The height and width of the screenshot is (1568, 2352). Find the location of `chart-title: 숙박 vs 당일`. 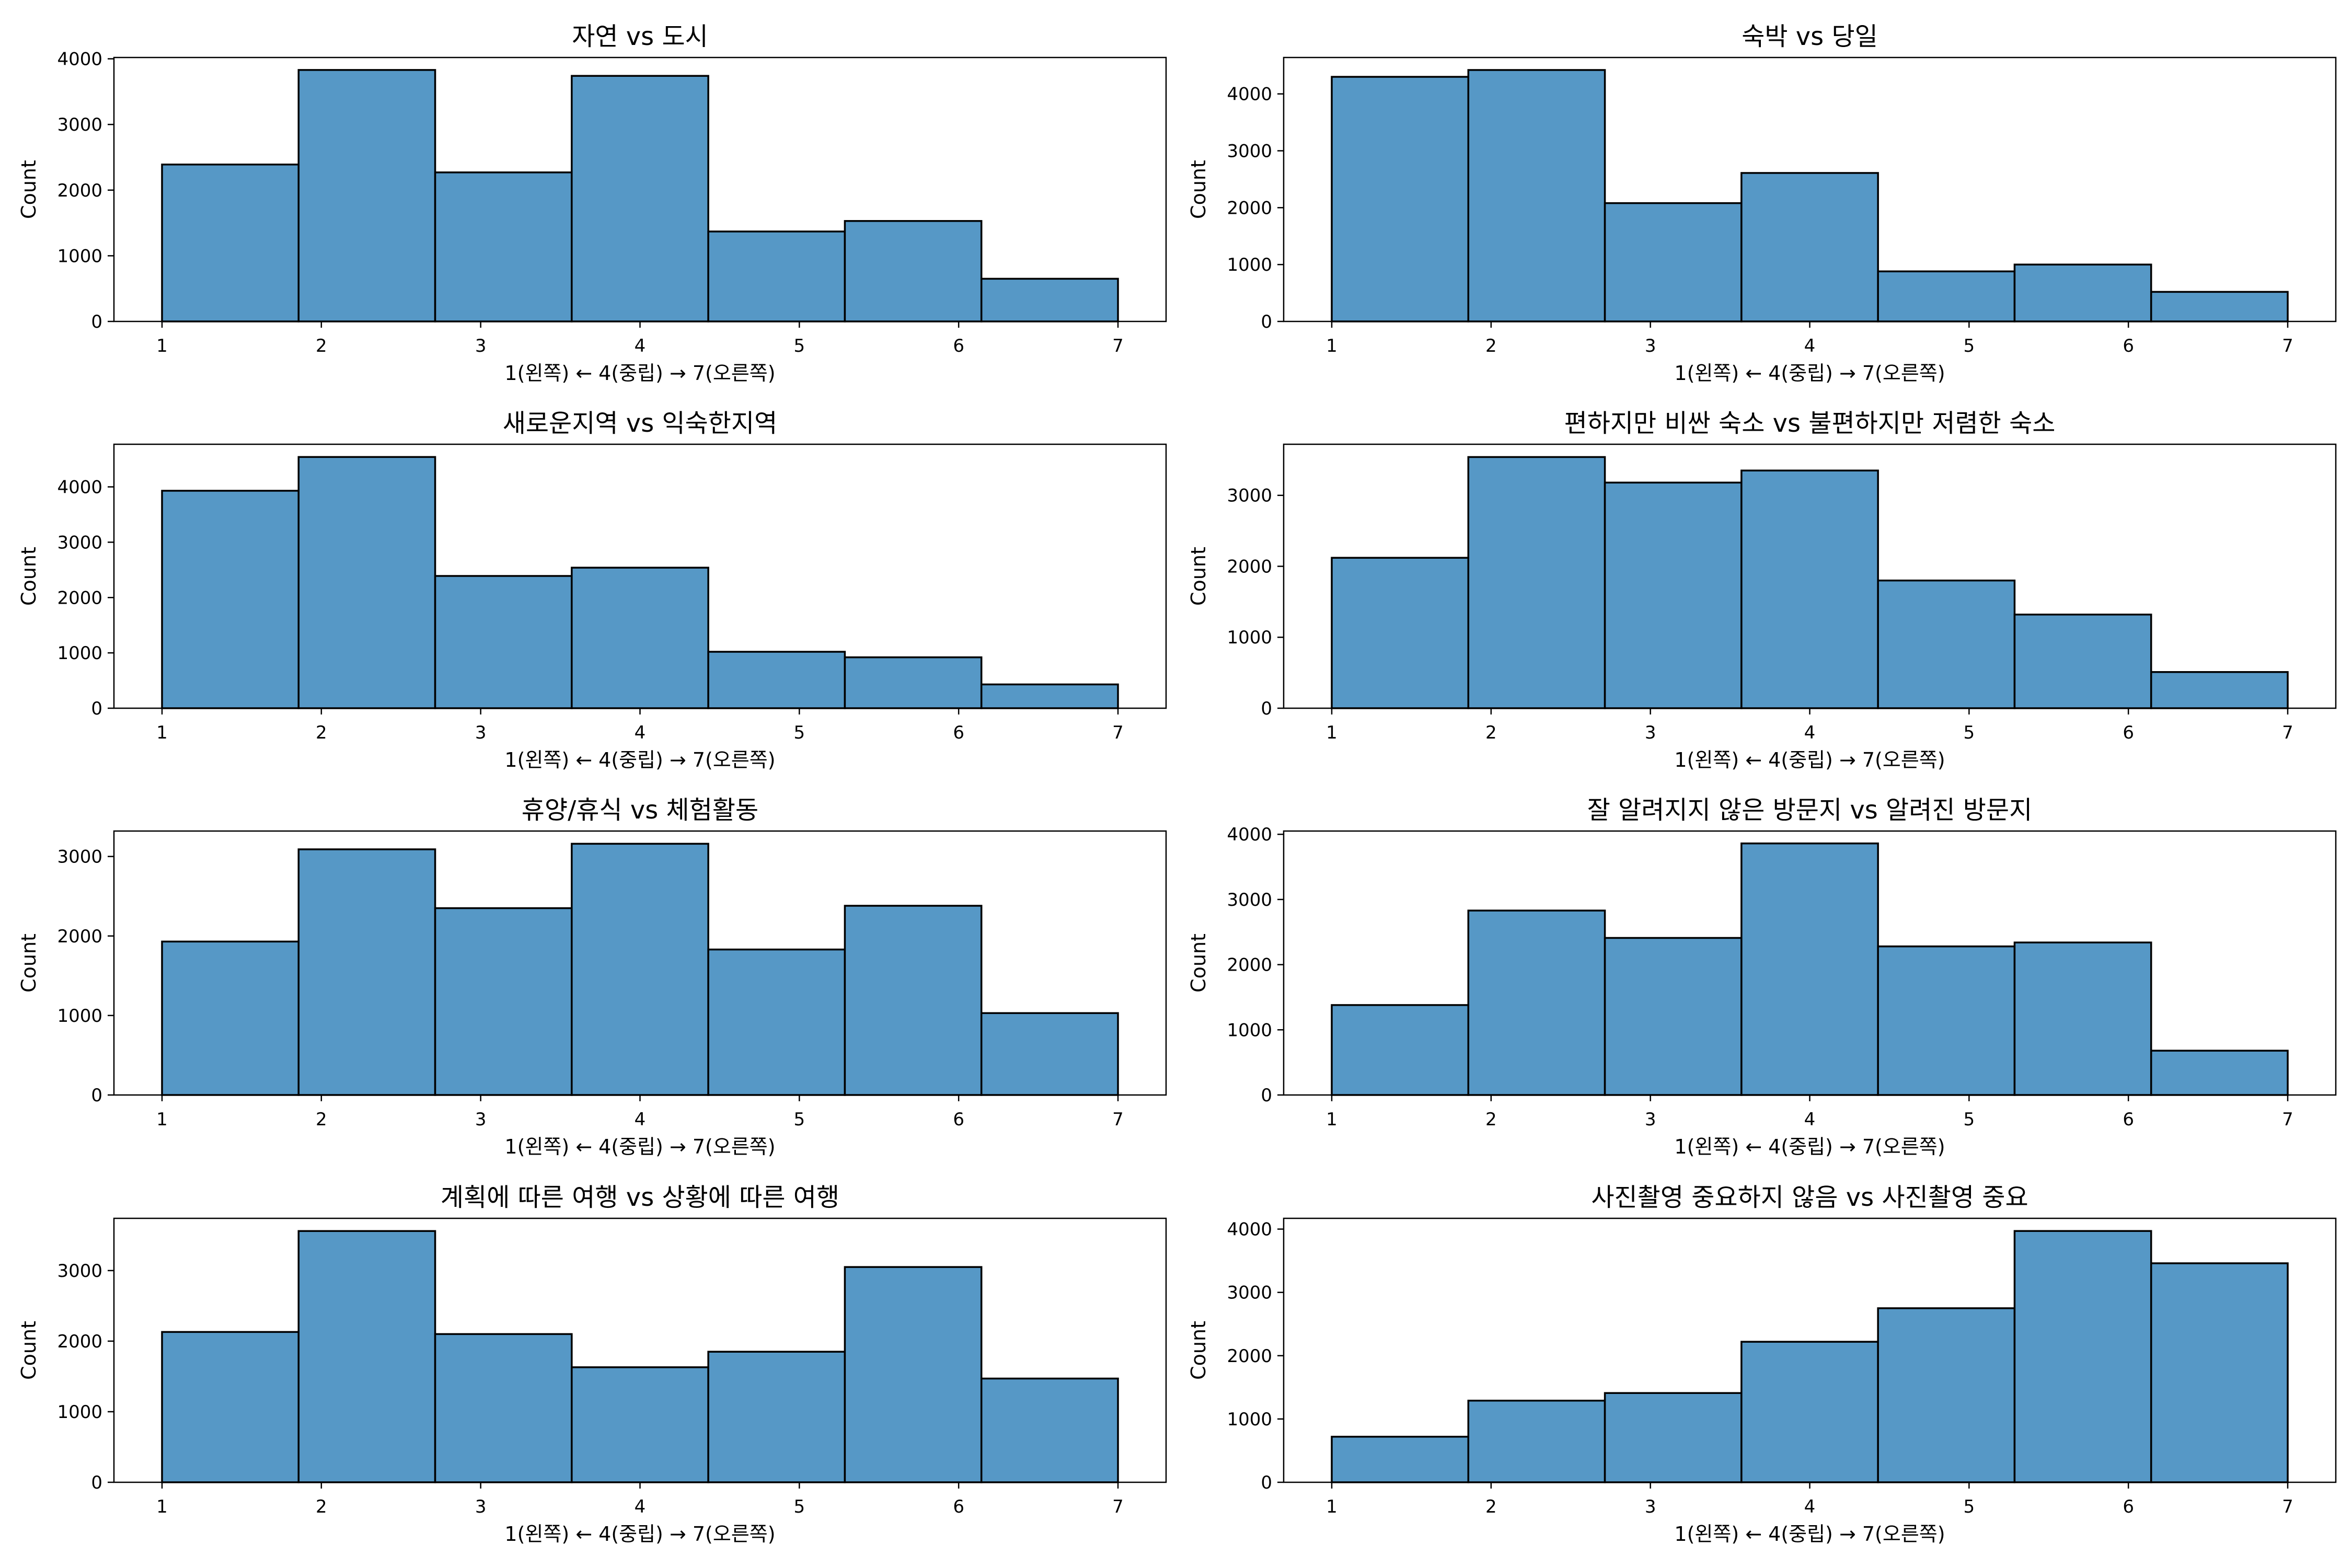

chart-title: 숙박 vs 당일 is located at coordinates (1810, 36).